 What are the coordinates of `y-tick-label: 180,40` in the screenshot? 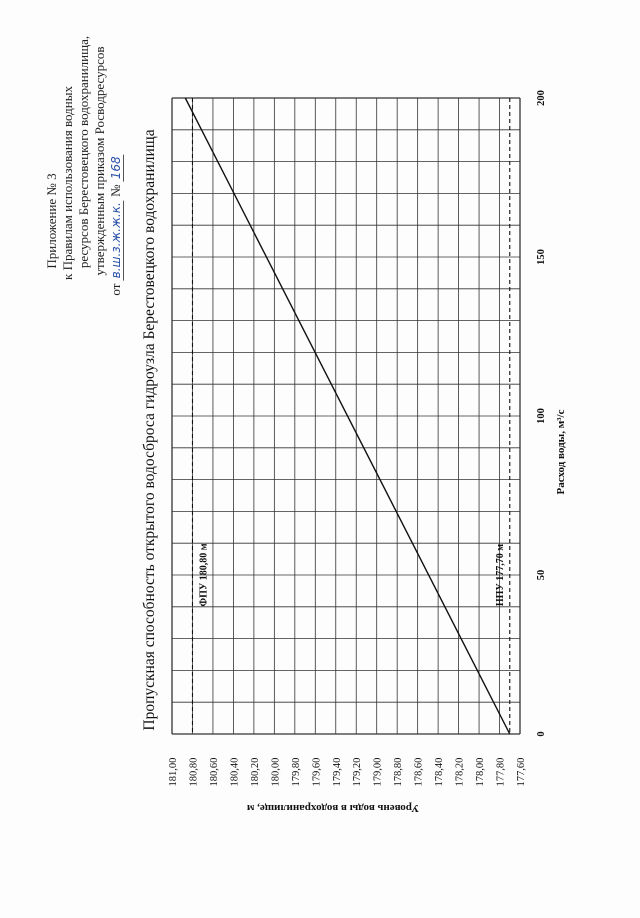 It's located at (234, 772).